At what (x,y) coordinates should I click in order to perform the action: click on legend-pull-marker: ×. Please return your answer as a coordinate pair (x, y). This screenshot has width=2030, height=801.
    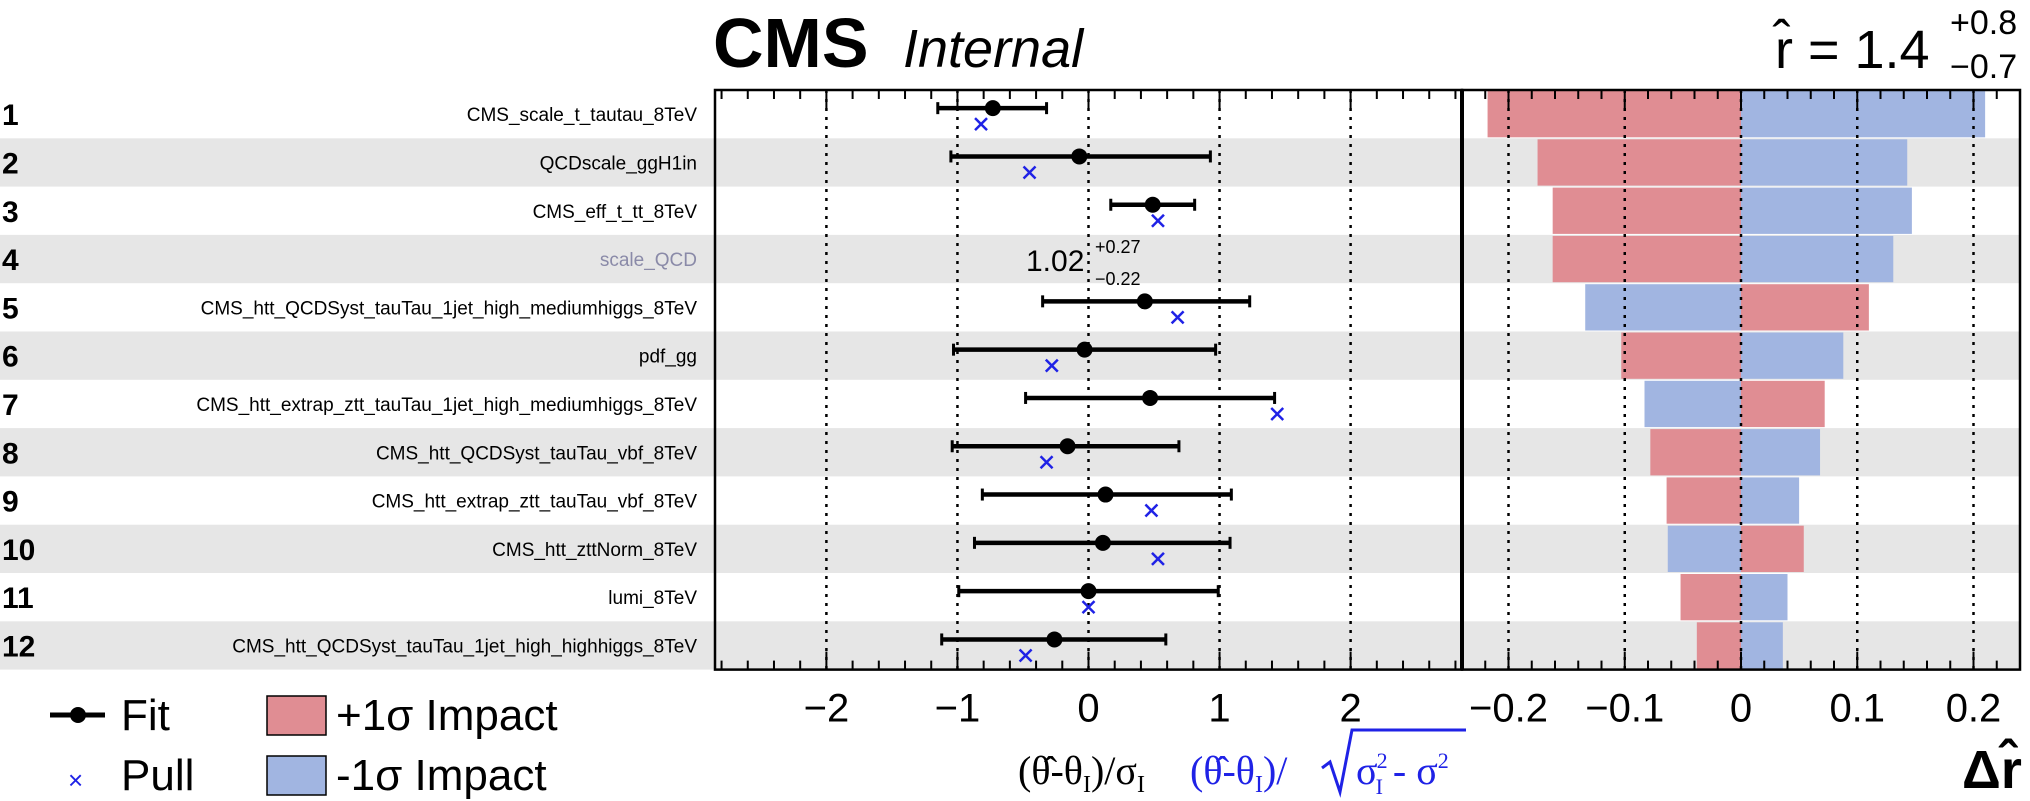
    Looking at the image, I should click on (75, 780).